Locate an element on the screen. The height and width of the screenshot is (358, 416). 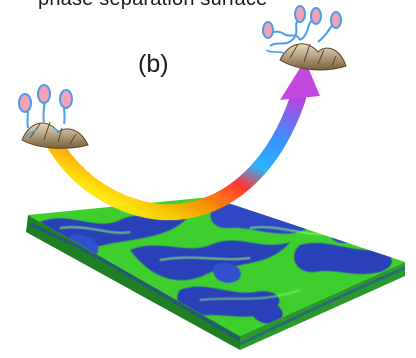
figure-title: phase separation surface is located at coordinates (152, 5).